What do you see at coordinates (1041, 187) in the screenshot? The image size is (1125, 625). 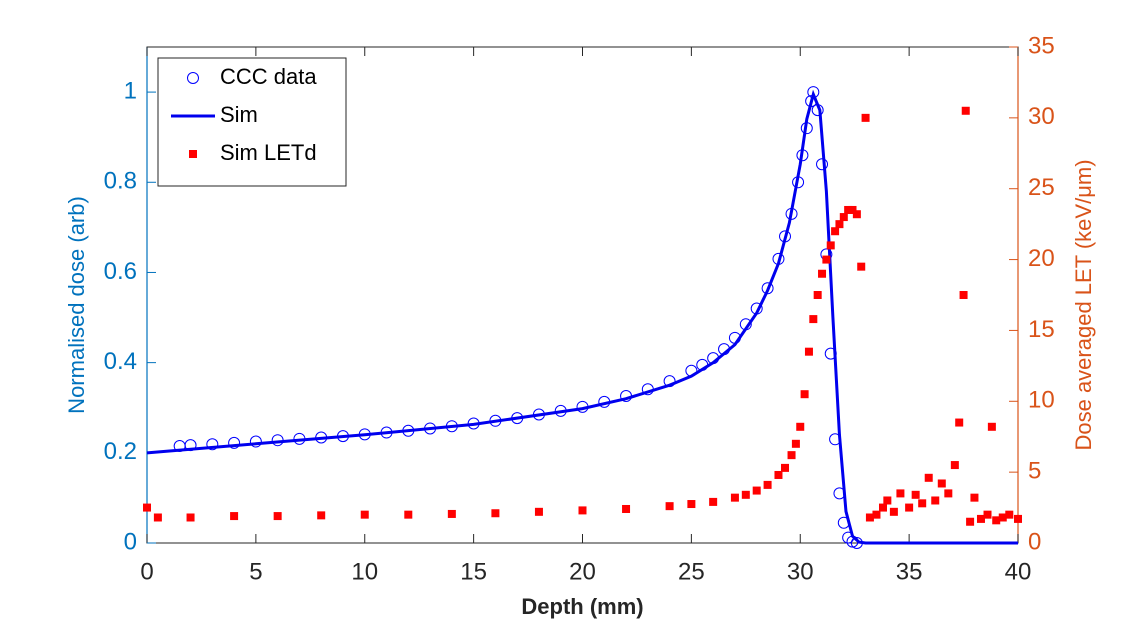 I see `y2-tick-label: 25` at bounding box center [1041, 187].